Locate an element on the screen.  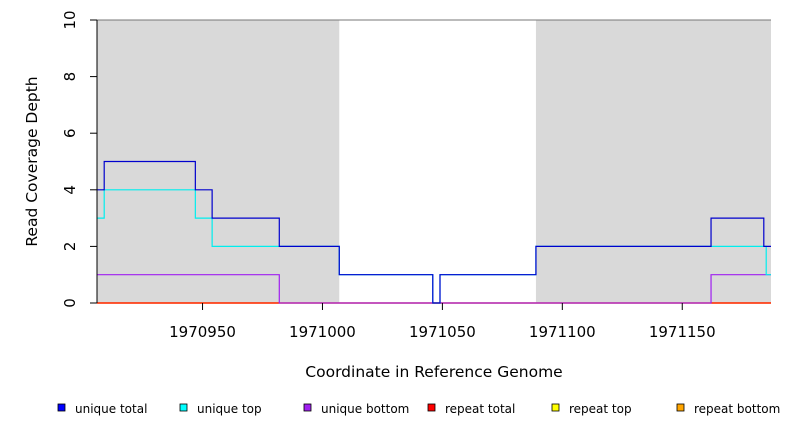
y-axis-title: Read Coverage Depth is located at coordinates (32, 161).